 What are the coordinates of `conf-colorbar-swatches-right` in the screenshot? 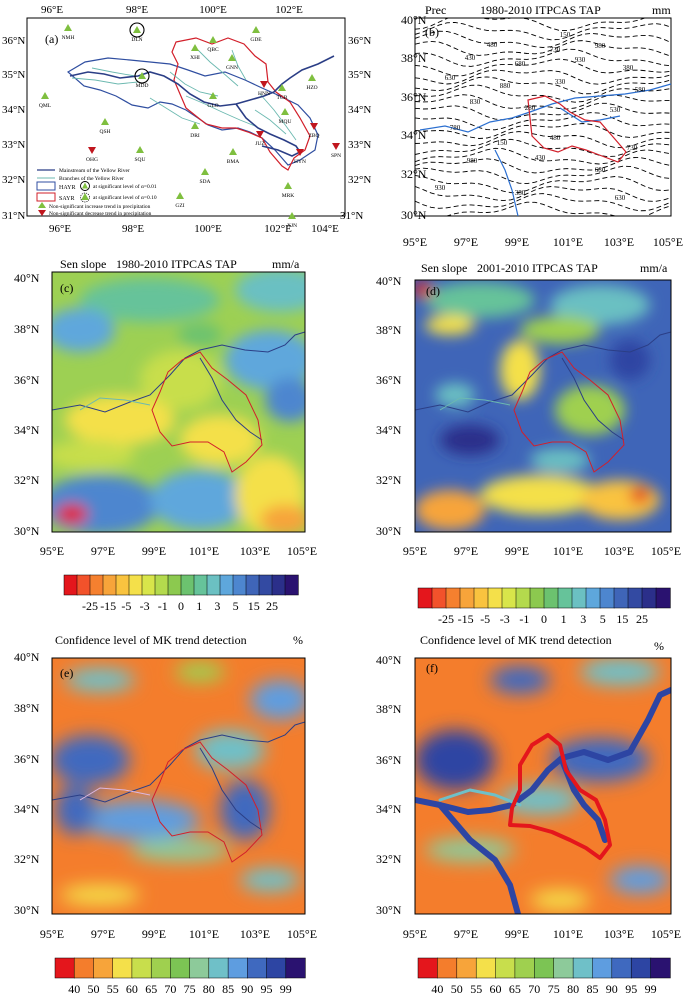 It's located at (544, 968).